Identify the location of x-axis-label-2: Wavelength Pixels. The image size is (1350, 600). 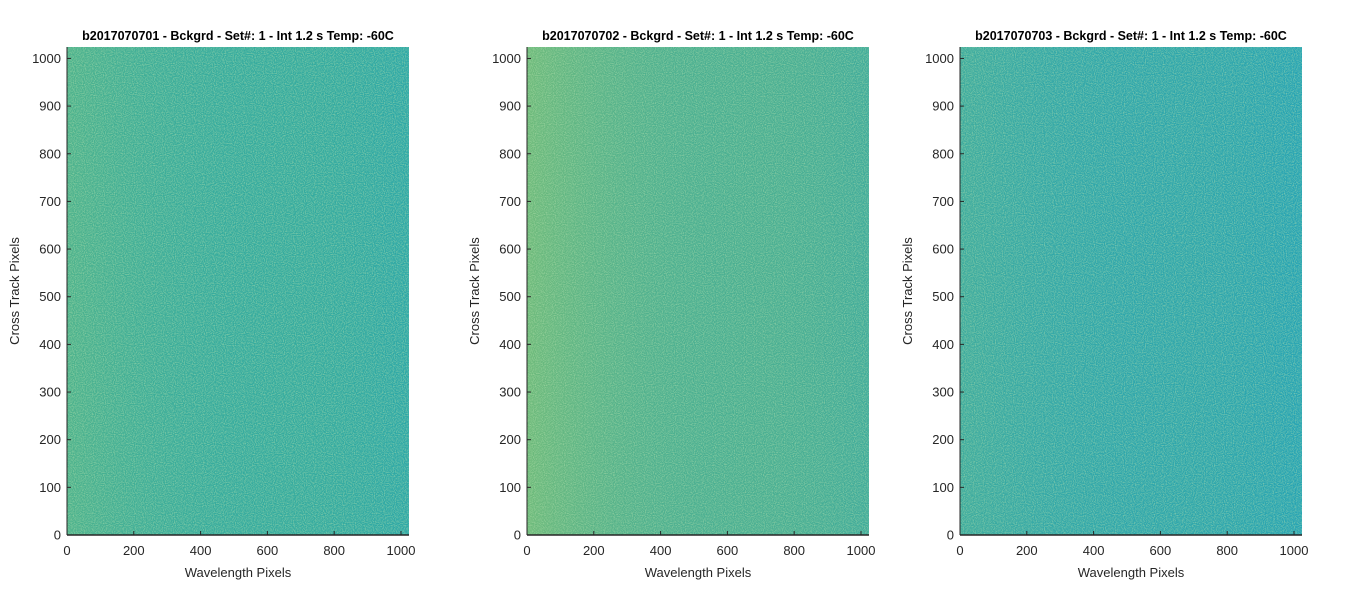
(698, 572).